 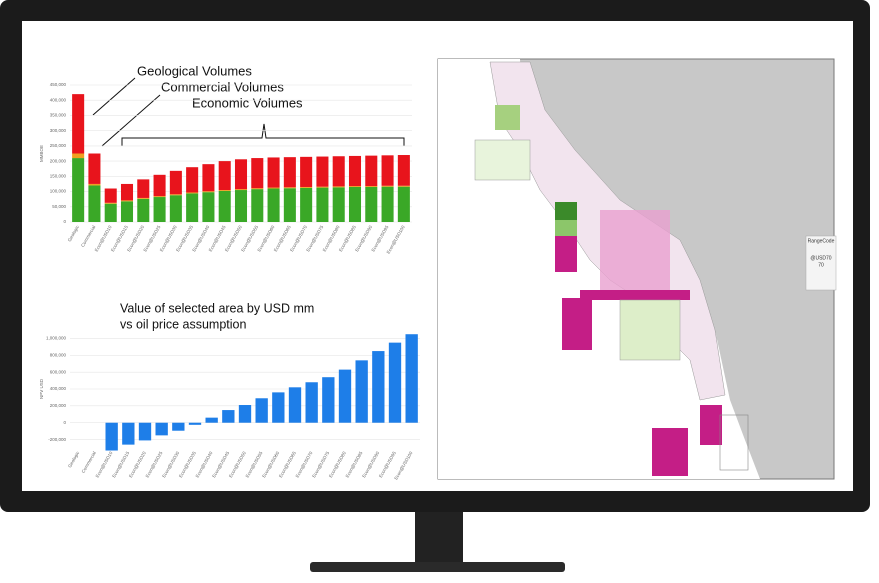 What do you see at coordinates (58, 145) in the screenshot?
I see `y-tick-label: 250,000` at bounding box center [58, 145].